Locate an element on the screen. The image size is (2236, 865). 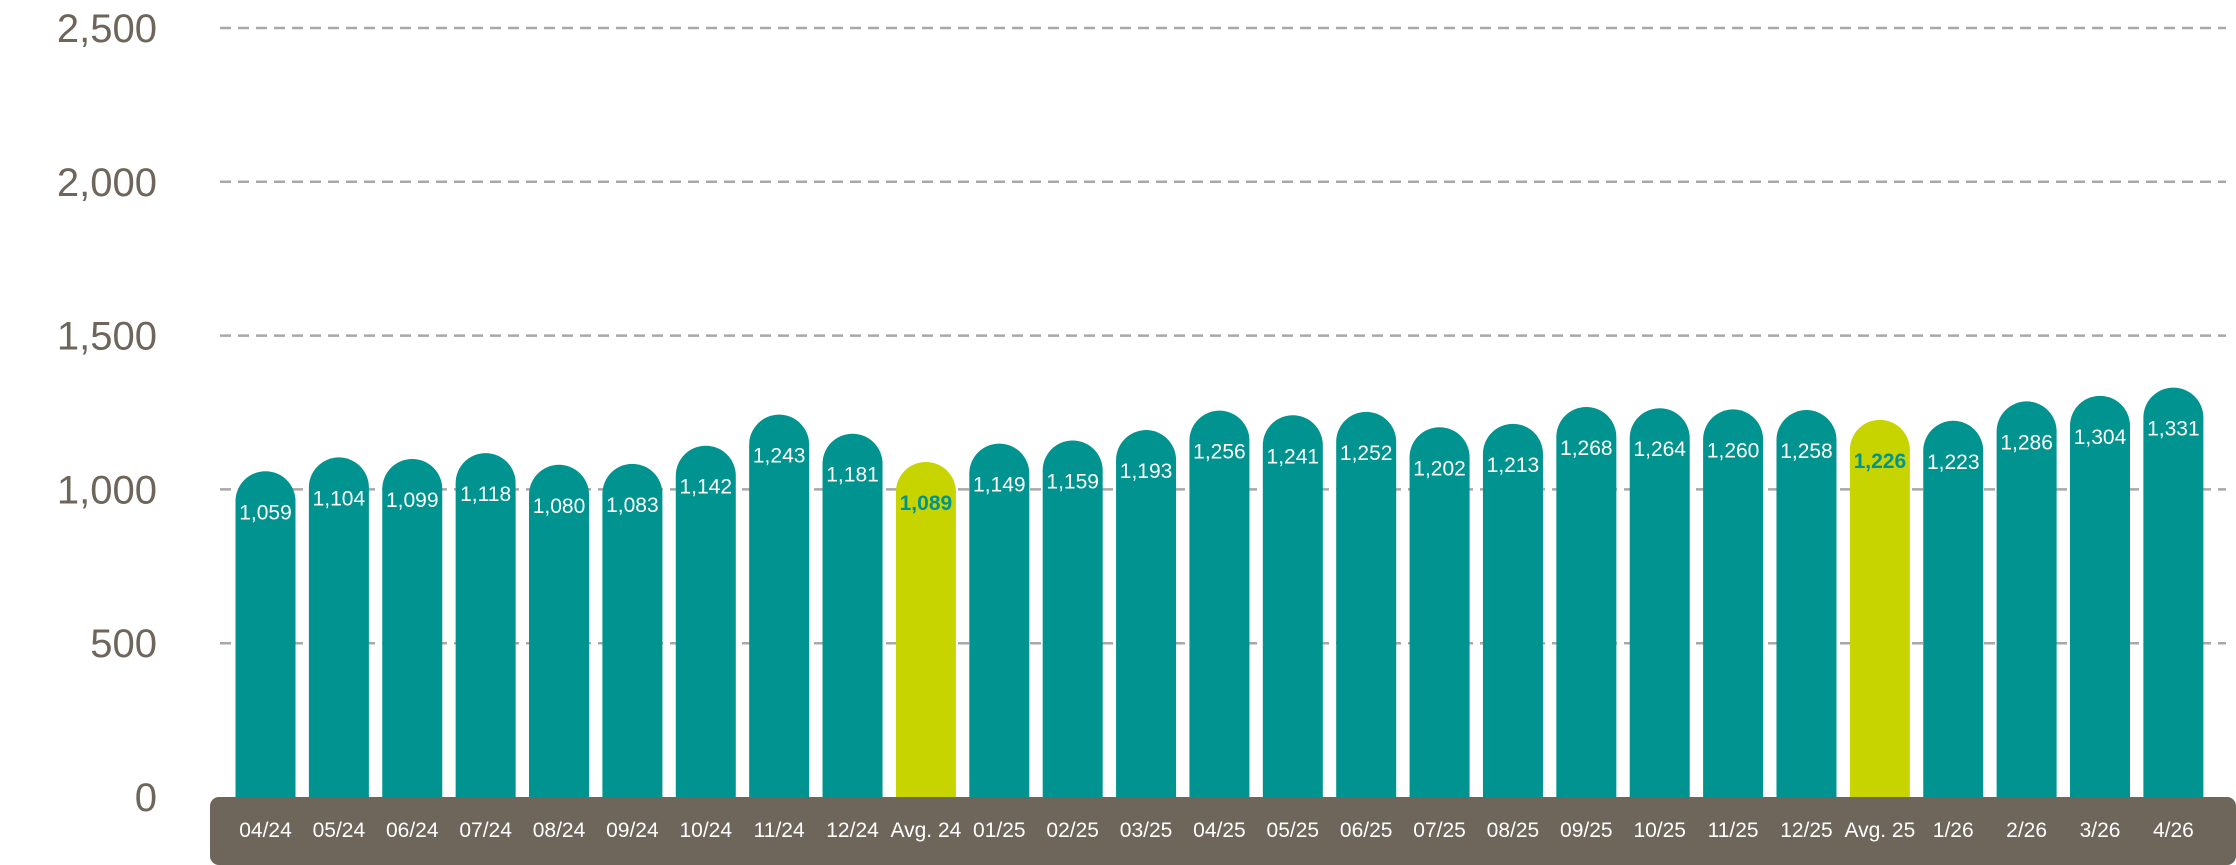
x-tick-label: 12/24 is located at coordinates (852, 830).